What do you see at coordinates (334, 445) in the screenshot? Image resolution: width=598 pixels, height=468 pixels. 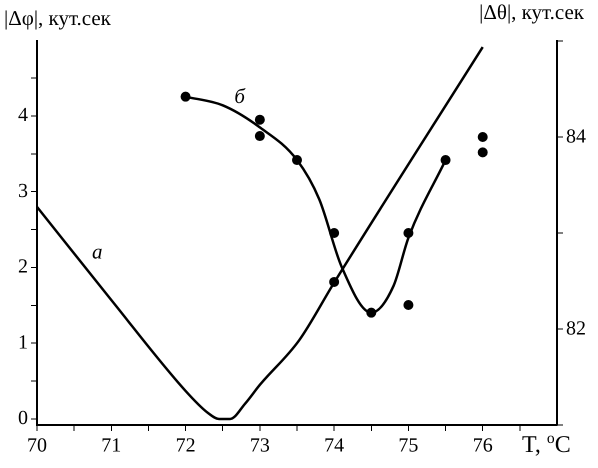 I see `x-tick-label: 74` at bounding box center [334, 445].